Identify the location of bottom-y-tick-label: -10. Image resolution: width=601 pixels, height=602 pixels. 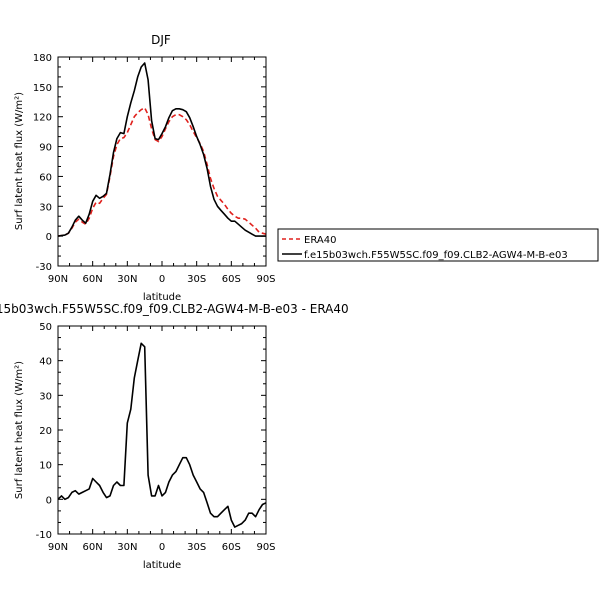
(44, 535).